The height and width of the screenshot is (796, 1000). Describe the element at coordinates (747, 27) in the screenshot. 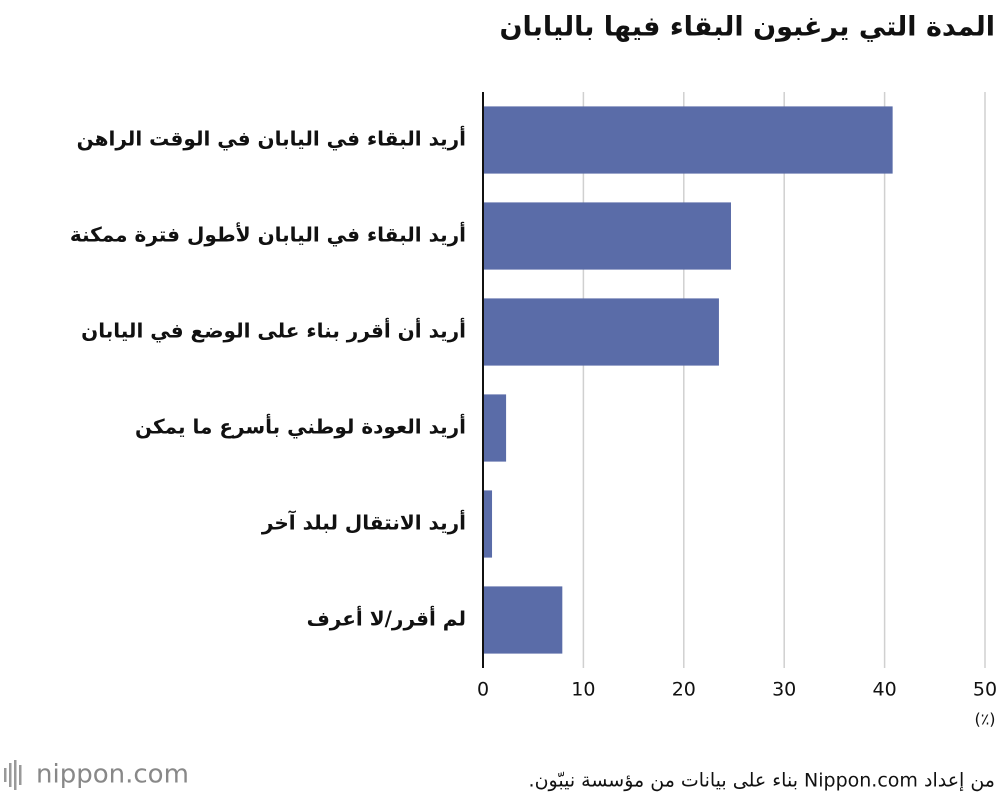

I see `chart-title: المدة التي يرغبون البقاء فيها باليابان` at that location.